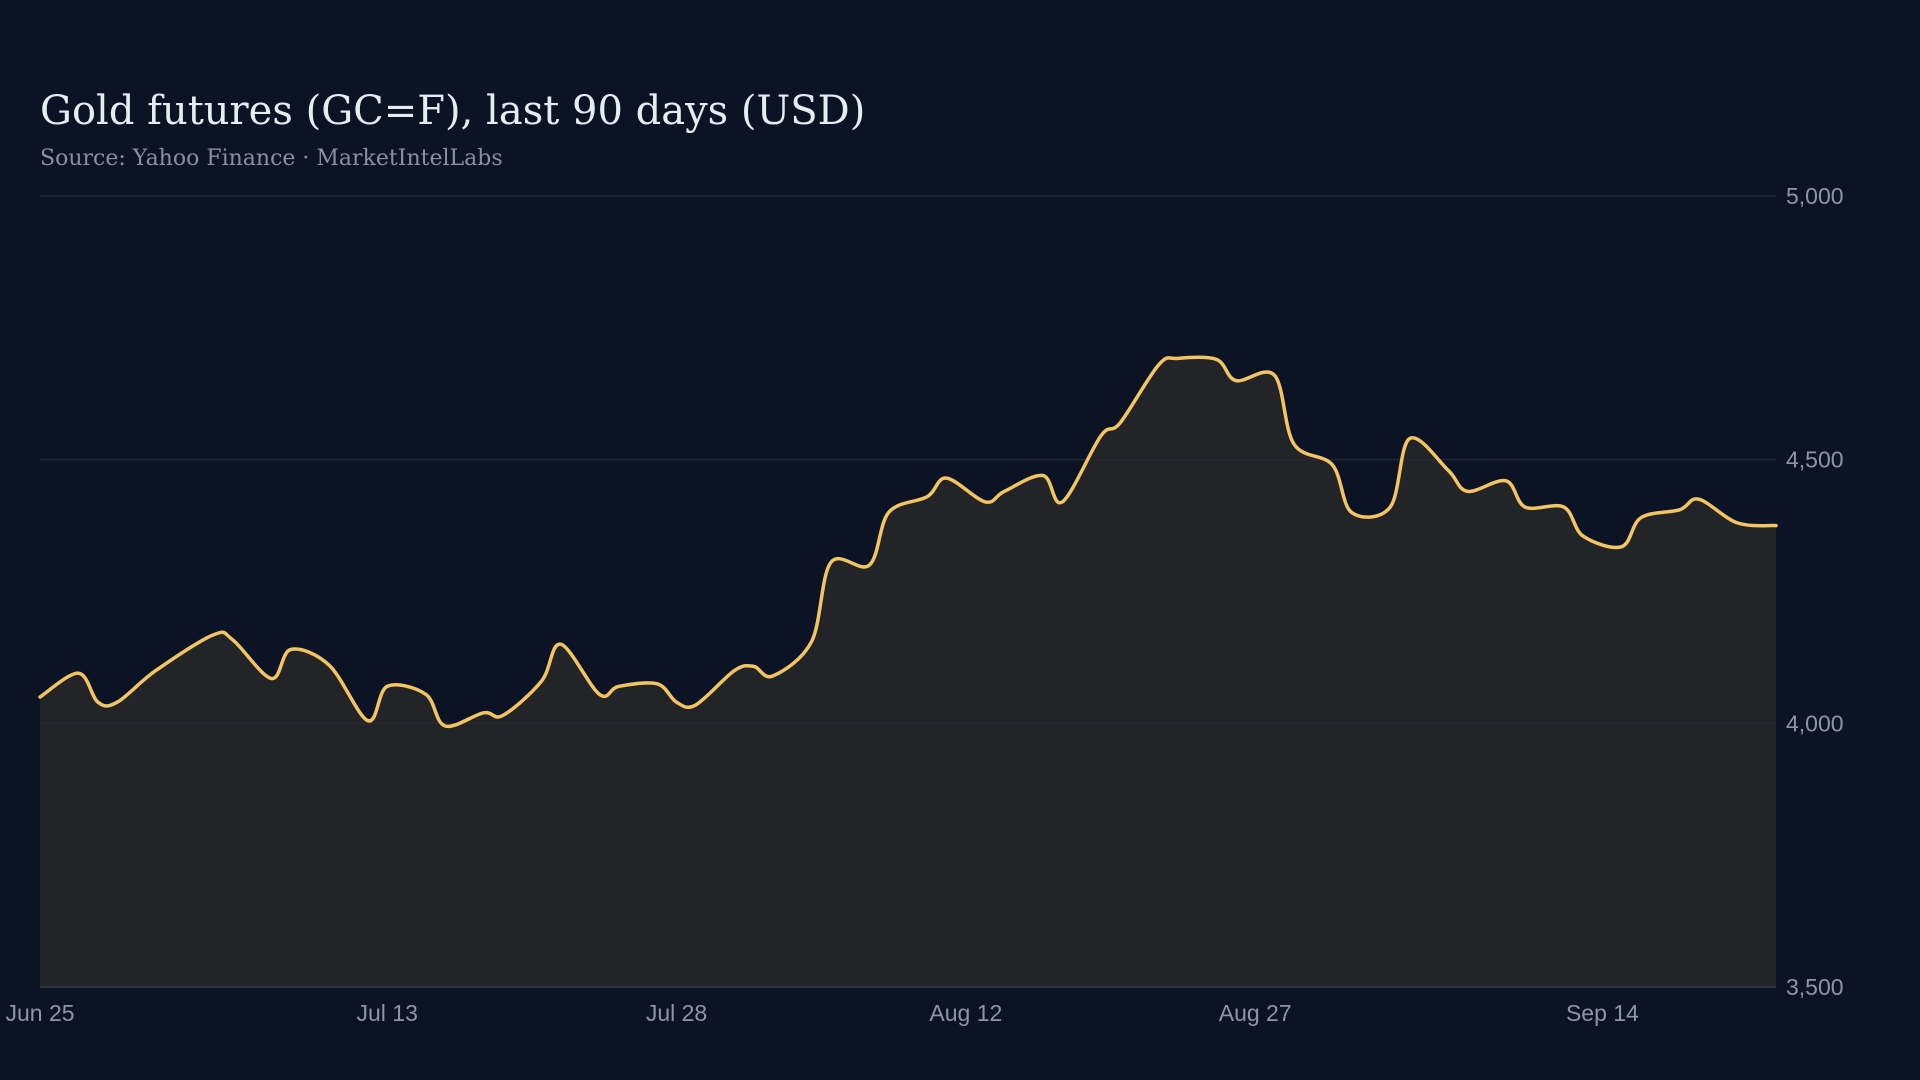  Describe the element at coordinates (676, 1013) in the screenshot. I see `x-tick-label: Jul 28` at that location.